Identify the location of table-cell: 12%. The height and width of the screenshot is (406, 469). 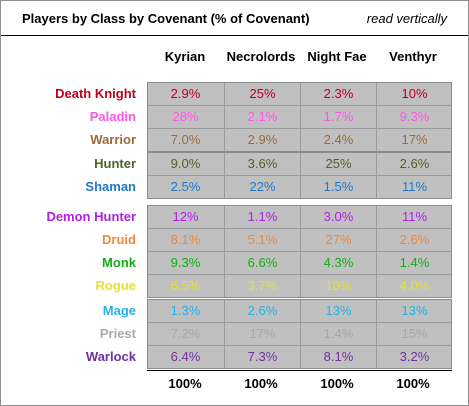
(185, 216).